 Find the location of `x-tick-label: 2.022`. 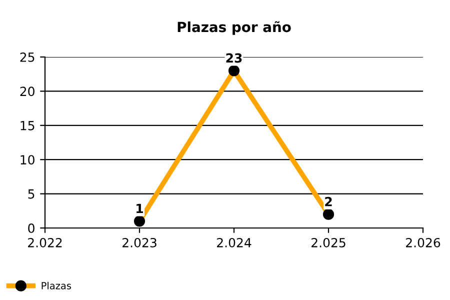

x-tick-label: 2.022 is located at coordinates (45, 243).